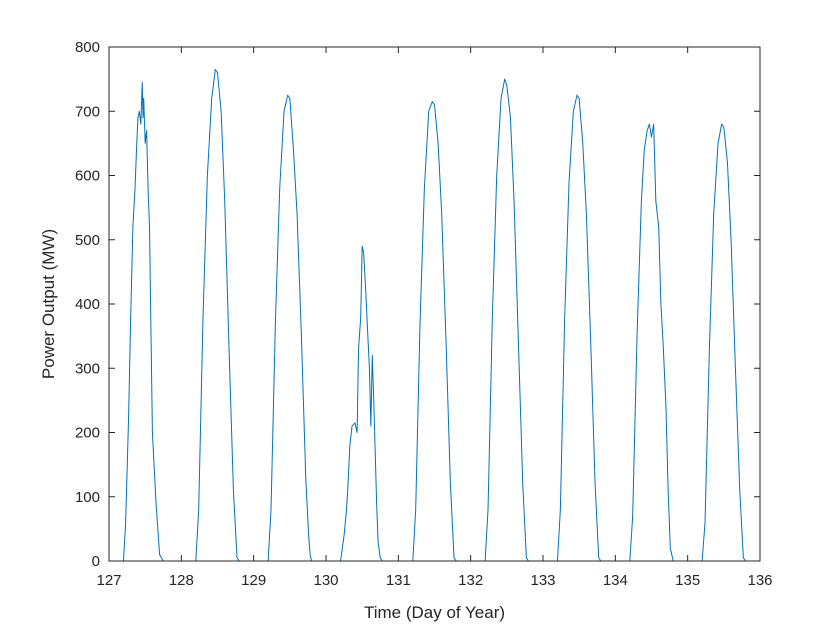 This screenshot has width=840, height=630. What do you see at coordinates (87, 47) in the screenshot?
I see `y-tick-label: 800` at bounding box center [87, 47].